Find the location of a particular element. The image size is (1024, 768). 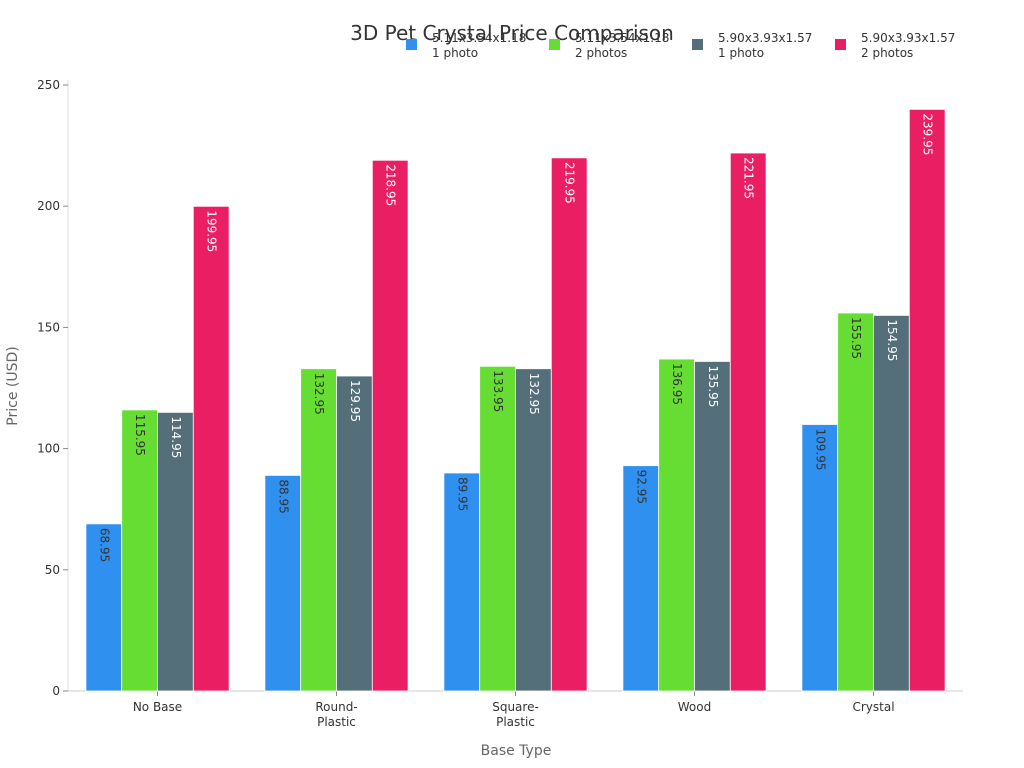

y-tick-label: 250 is located at coordinates (48, 85).